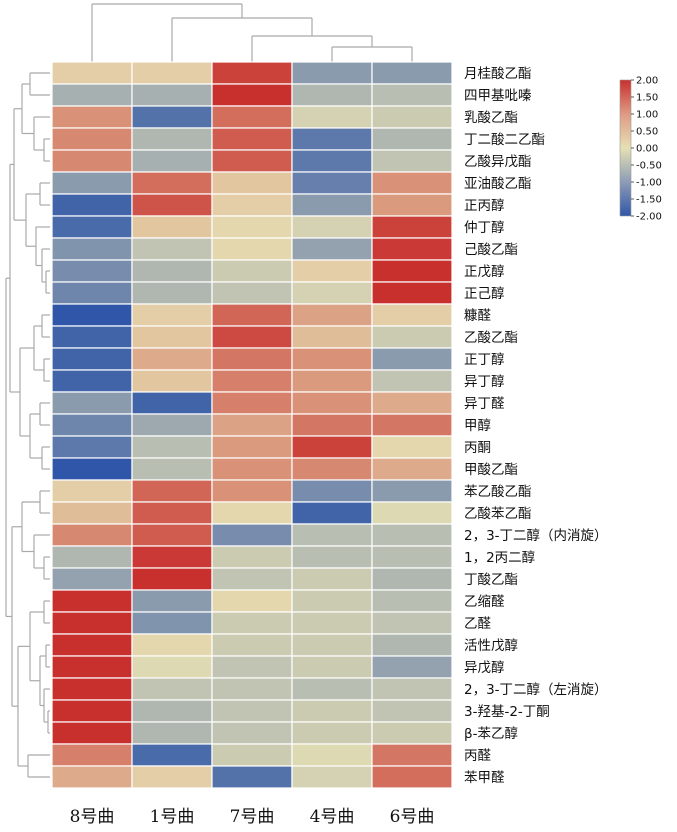  I want to click on row-label: 丙醛, so click(477, 756).